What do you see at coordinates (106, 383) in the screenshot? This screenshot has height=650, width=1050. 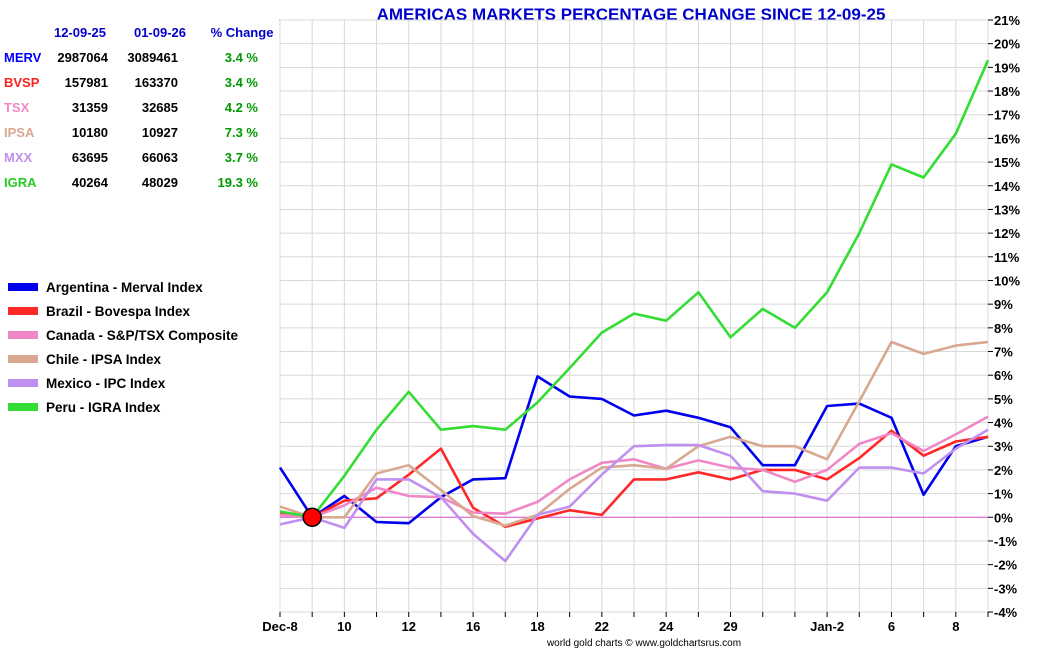 I see `legend-label: Mexico - IPC Index` at bounding box center [106, 383].